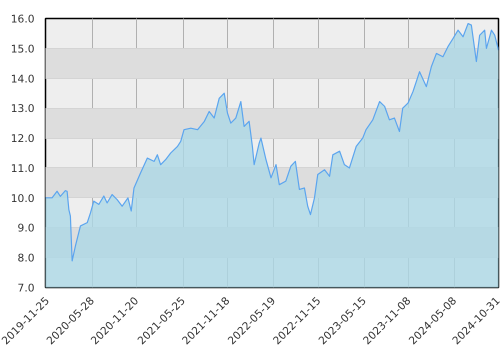 Image resolution: width=500 pixels, height=350 pixels. I want to click on y-tick-label: 9.0, so click(26, 228).